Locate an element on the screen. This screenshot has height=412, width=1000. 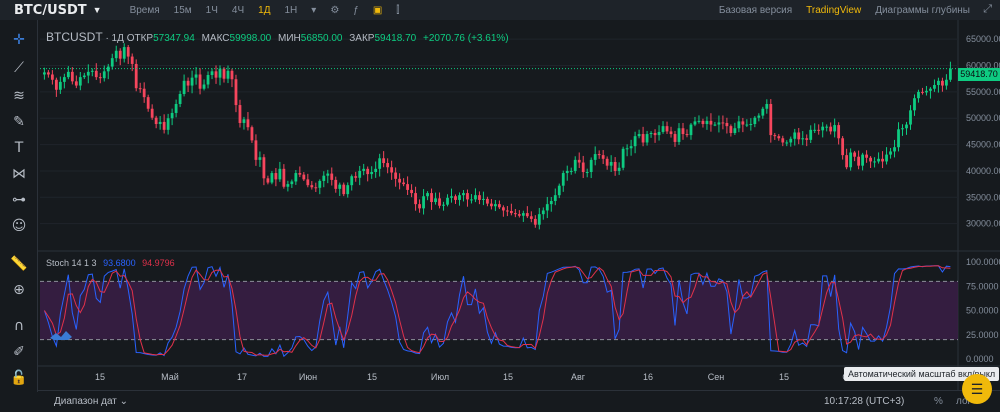
brush-icon: ✎ is located at coordinates (19, 122).